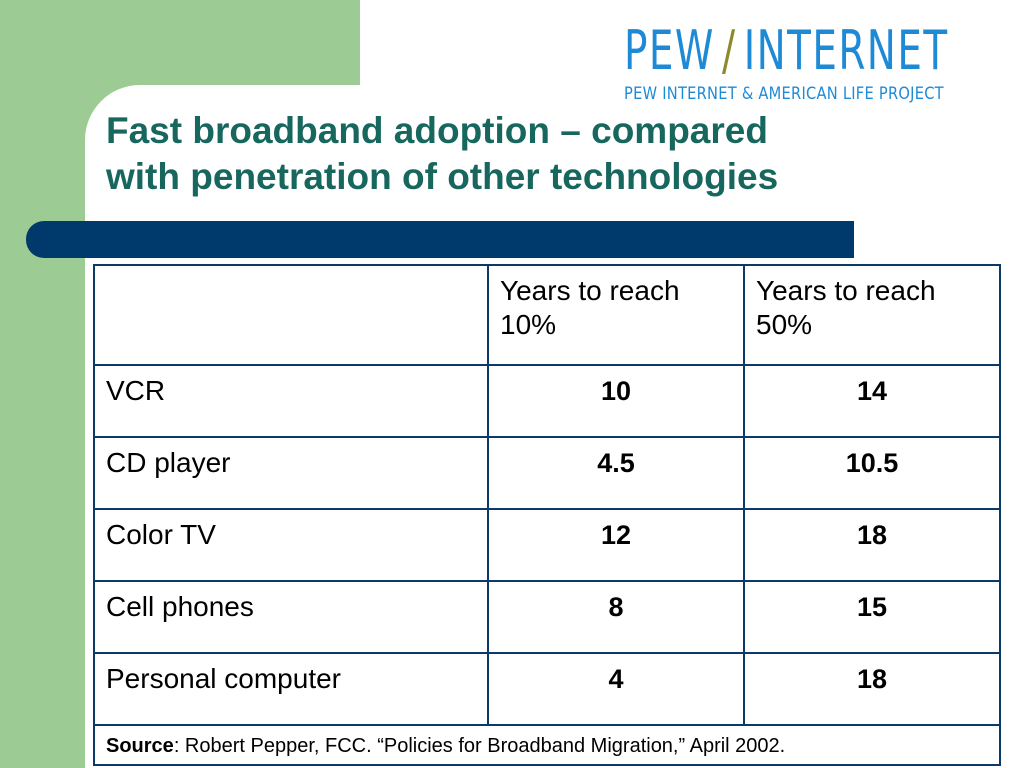 Image resolution: width=1024 pixels, height=768 pixels. What do you see at coordinates (442, 176) in the screenshot?
I see `slide-title-line-2: with penetration of other technologies` at bounding box center [442, 176].